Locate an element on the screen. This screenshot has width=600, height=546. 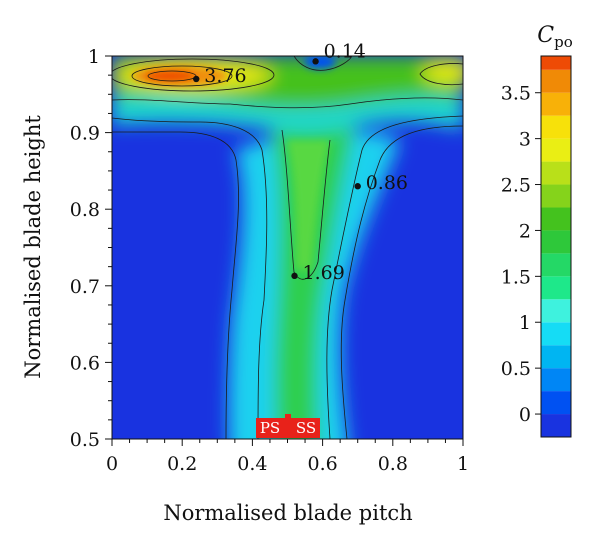
annotation-label: 0.86 is located at coordinates (387, 183).